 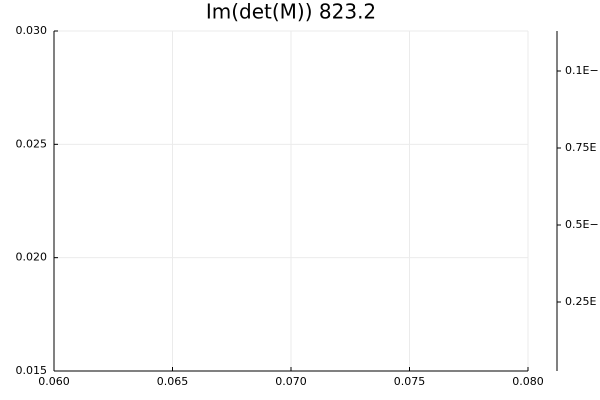 What do you see at coordinates (32, 30) in the screenshot?
I see `y-tick-label: 0.030` at bounding box center [32, 30].